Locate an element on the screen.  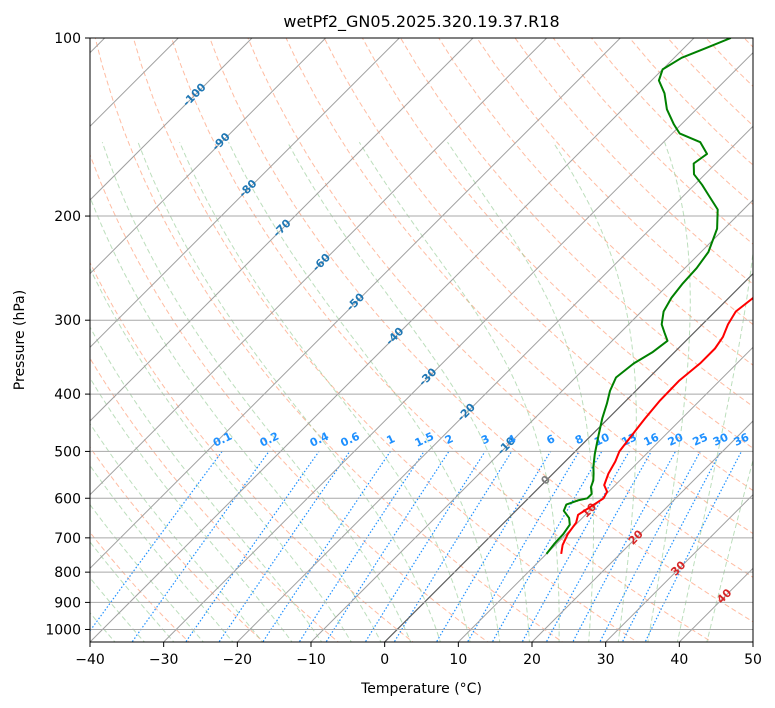
y-tick-label: 700 is located at coordinates (67, 539).